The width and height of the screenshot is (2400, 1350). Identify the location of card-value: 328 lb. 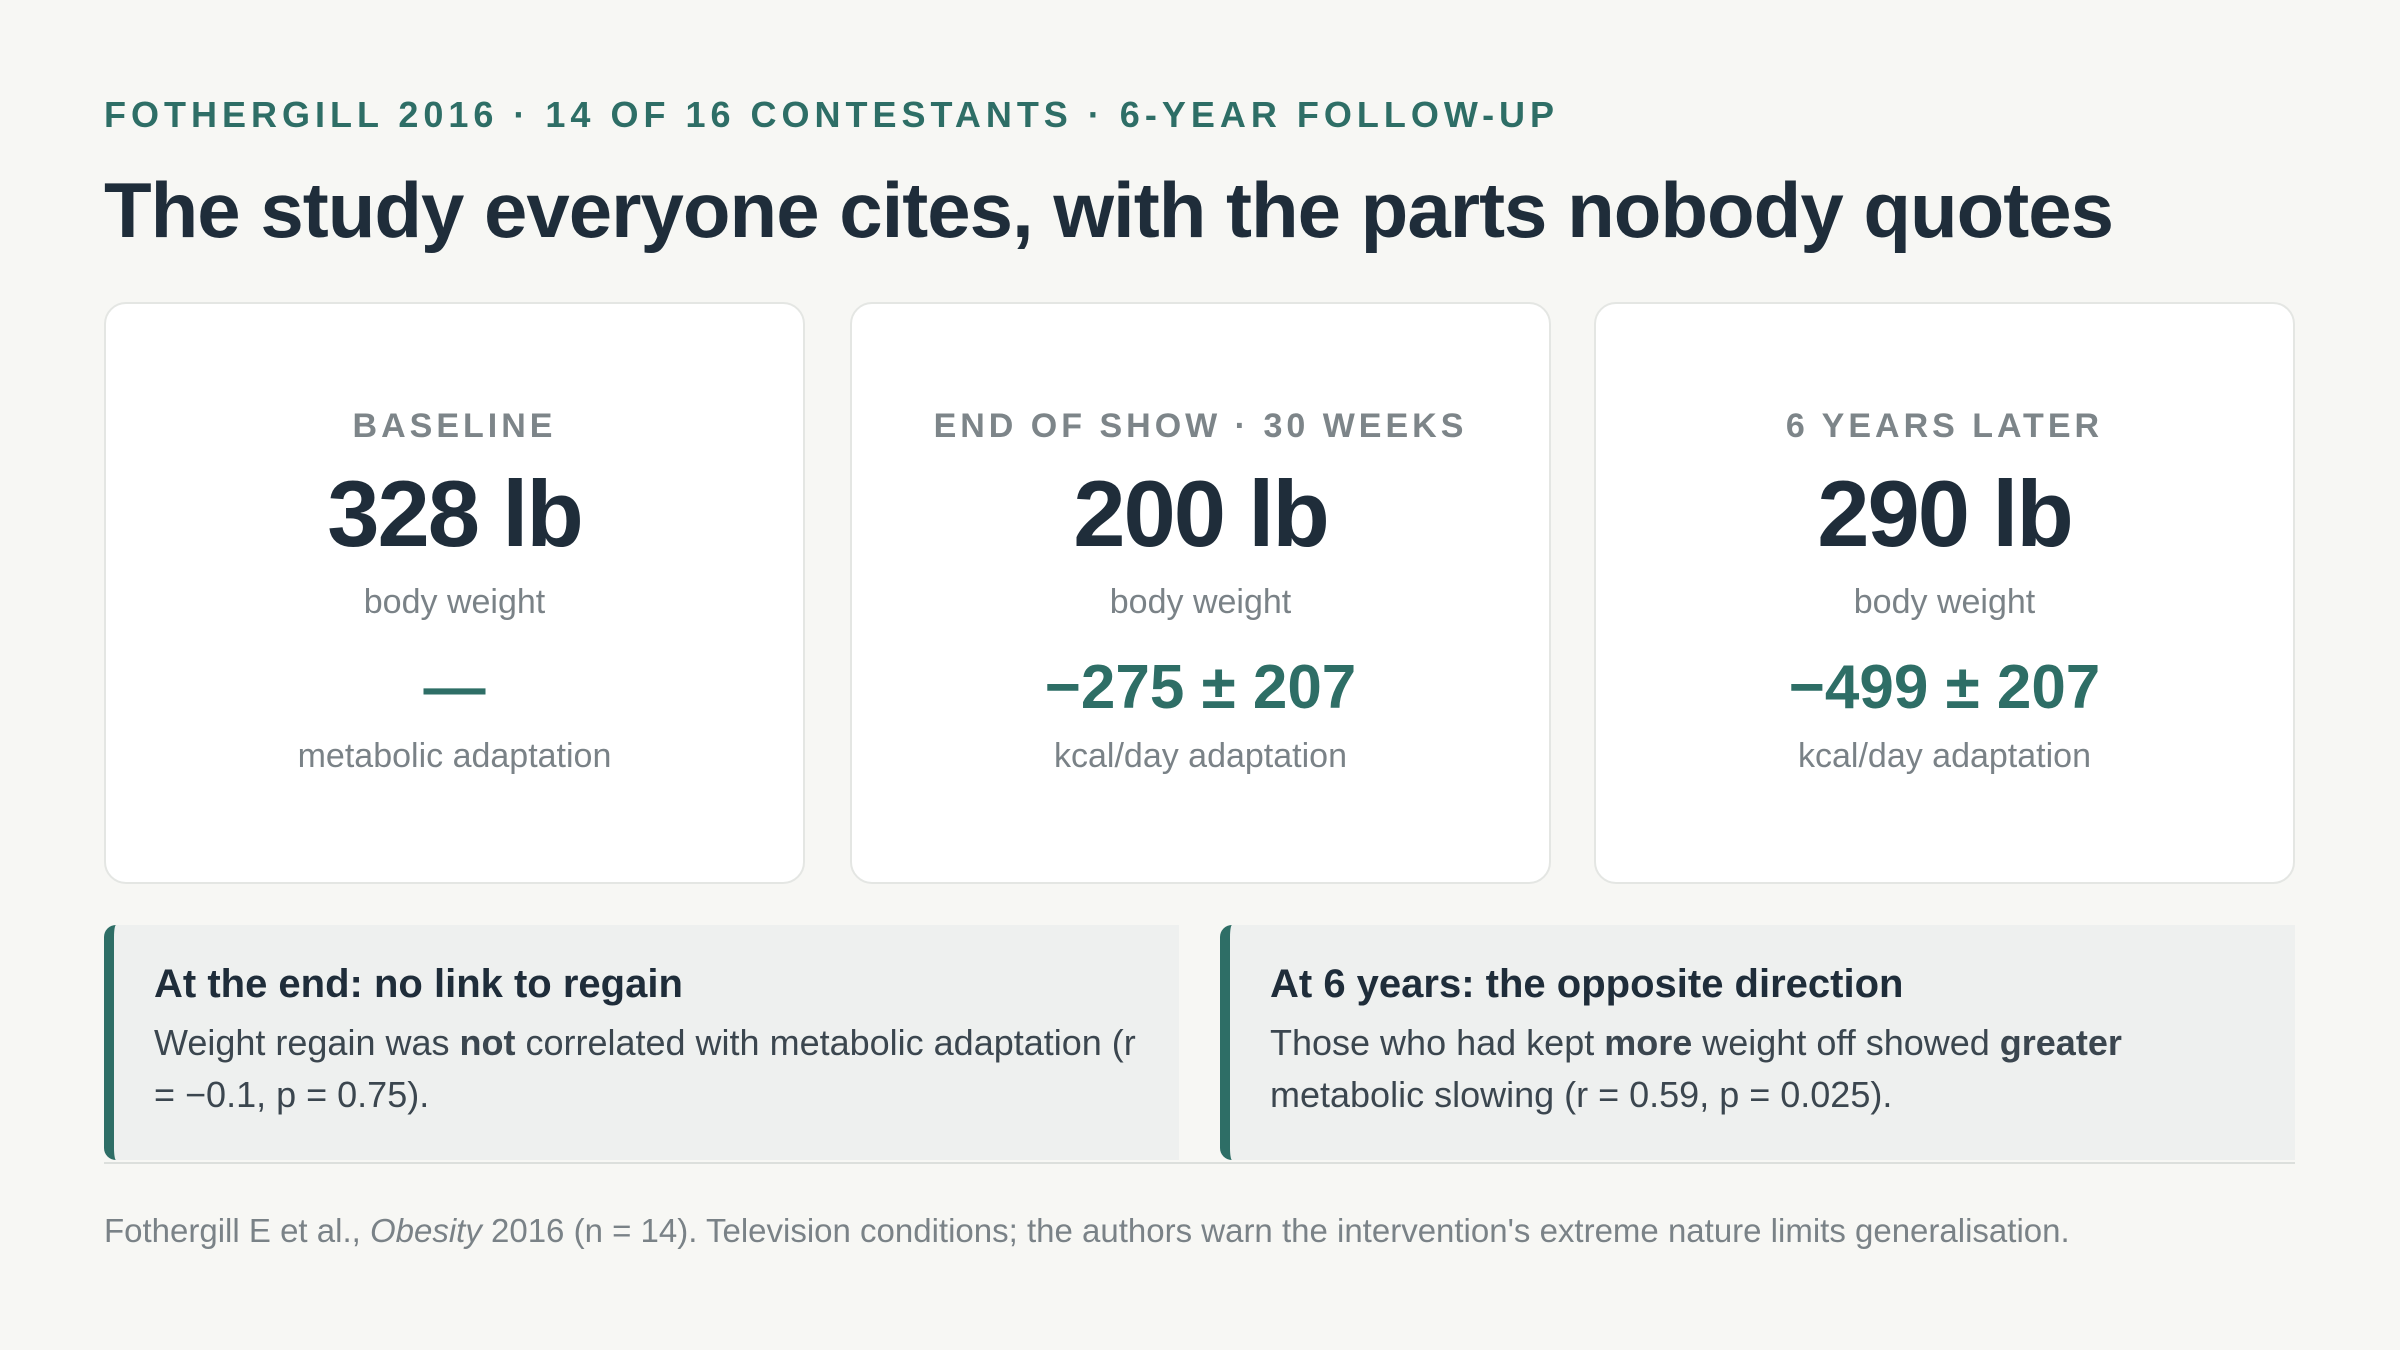
(455, 513).